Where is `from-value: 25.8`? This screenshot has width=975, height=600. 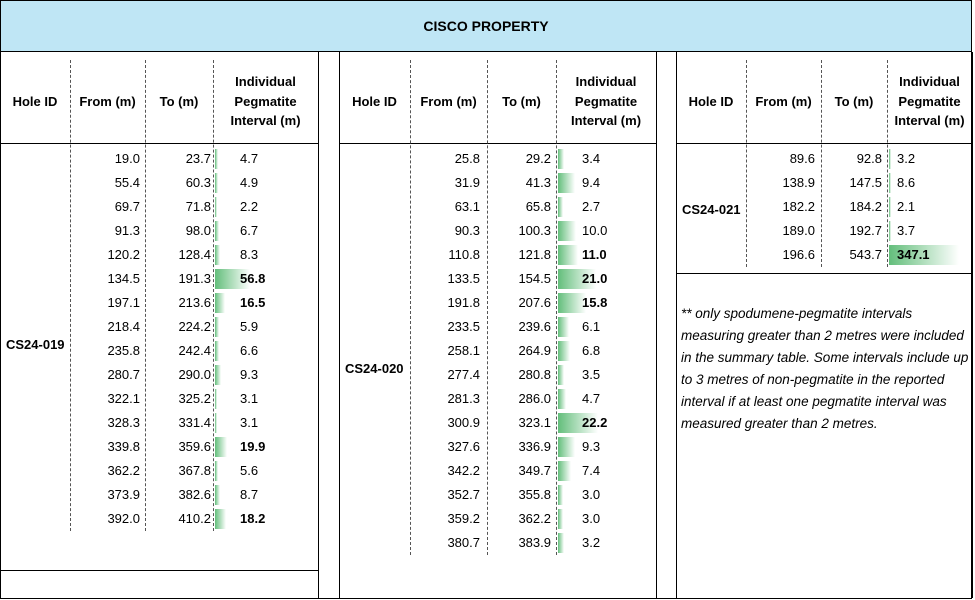 from-value: 25.8 is located at coordinates (467, 158).